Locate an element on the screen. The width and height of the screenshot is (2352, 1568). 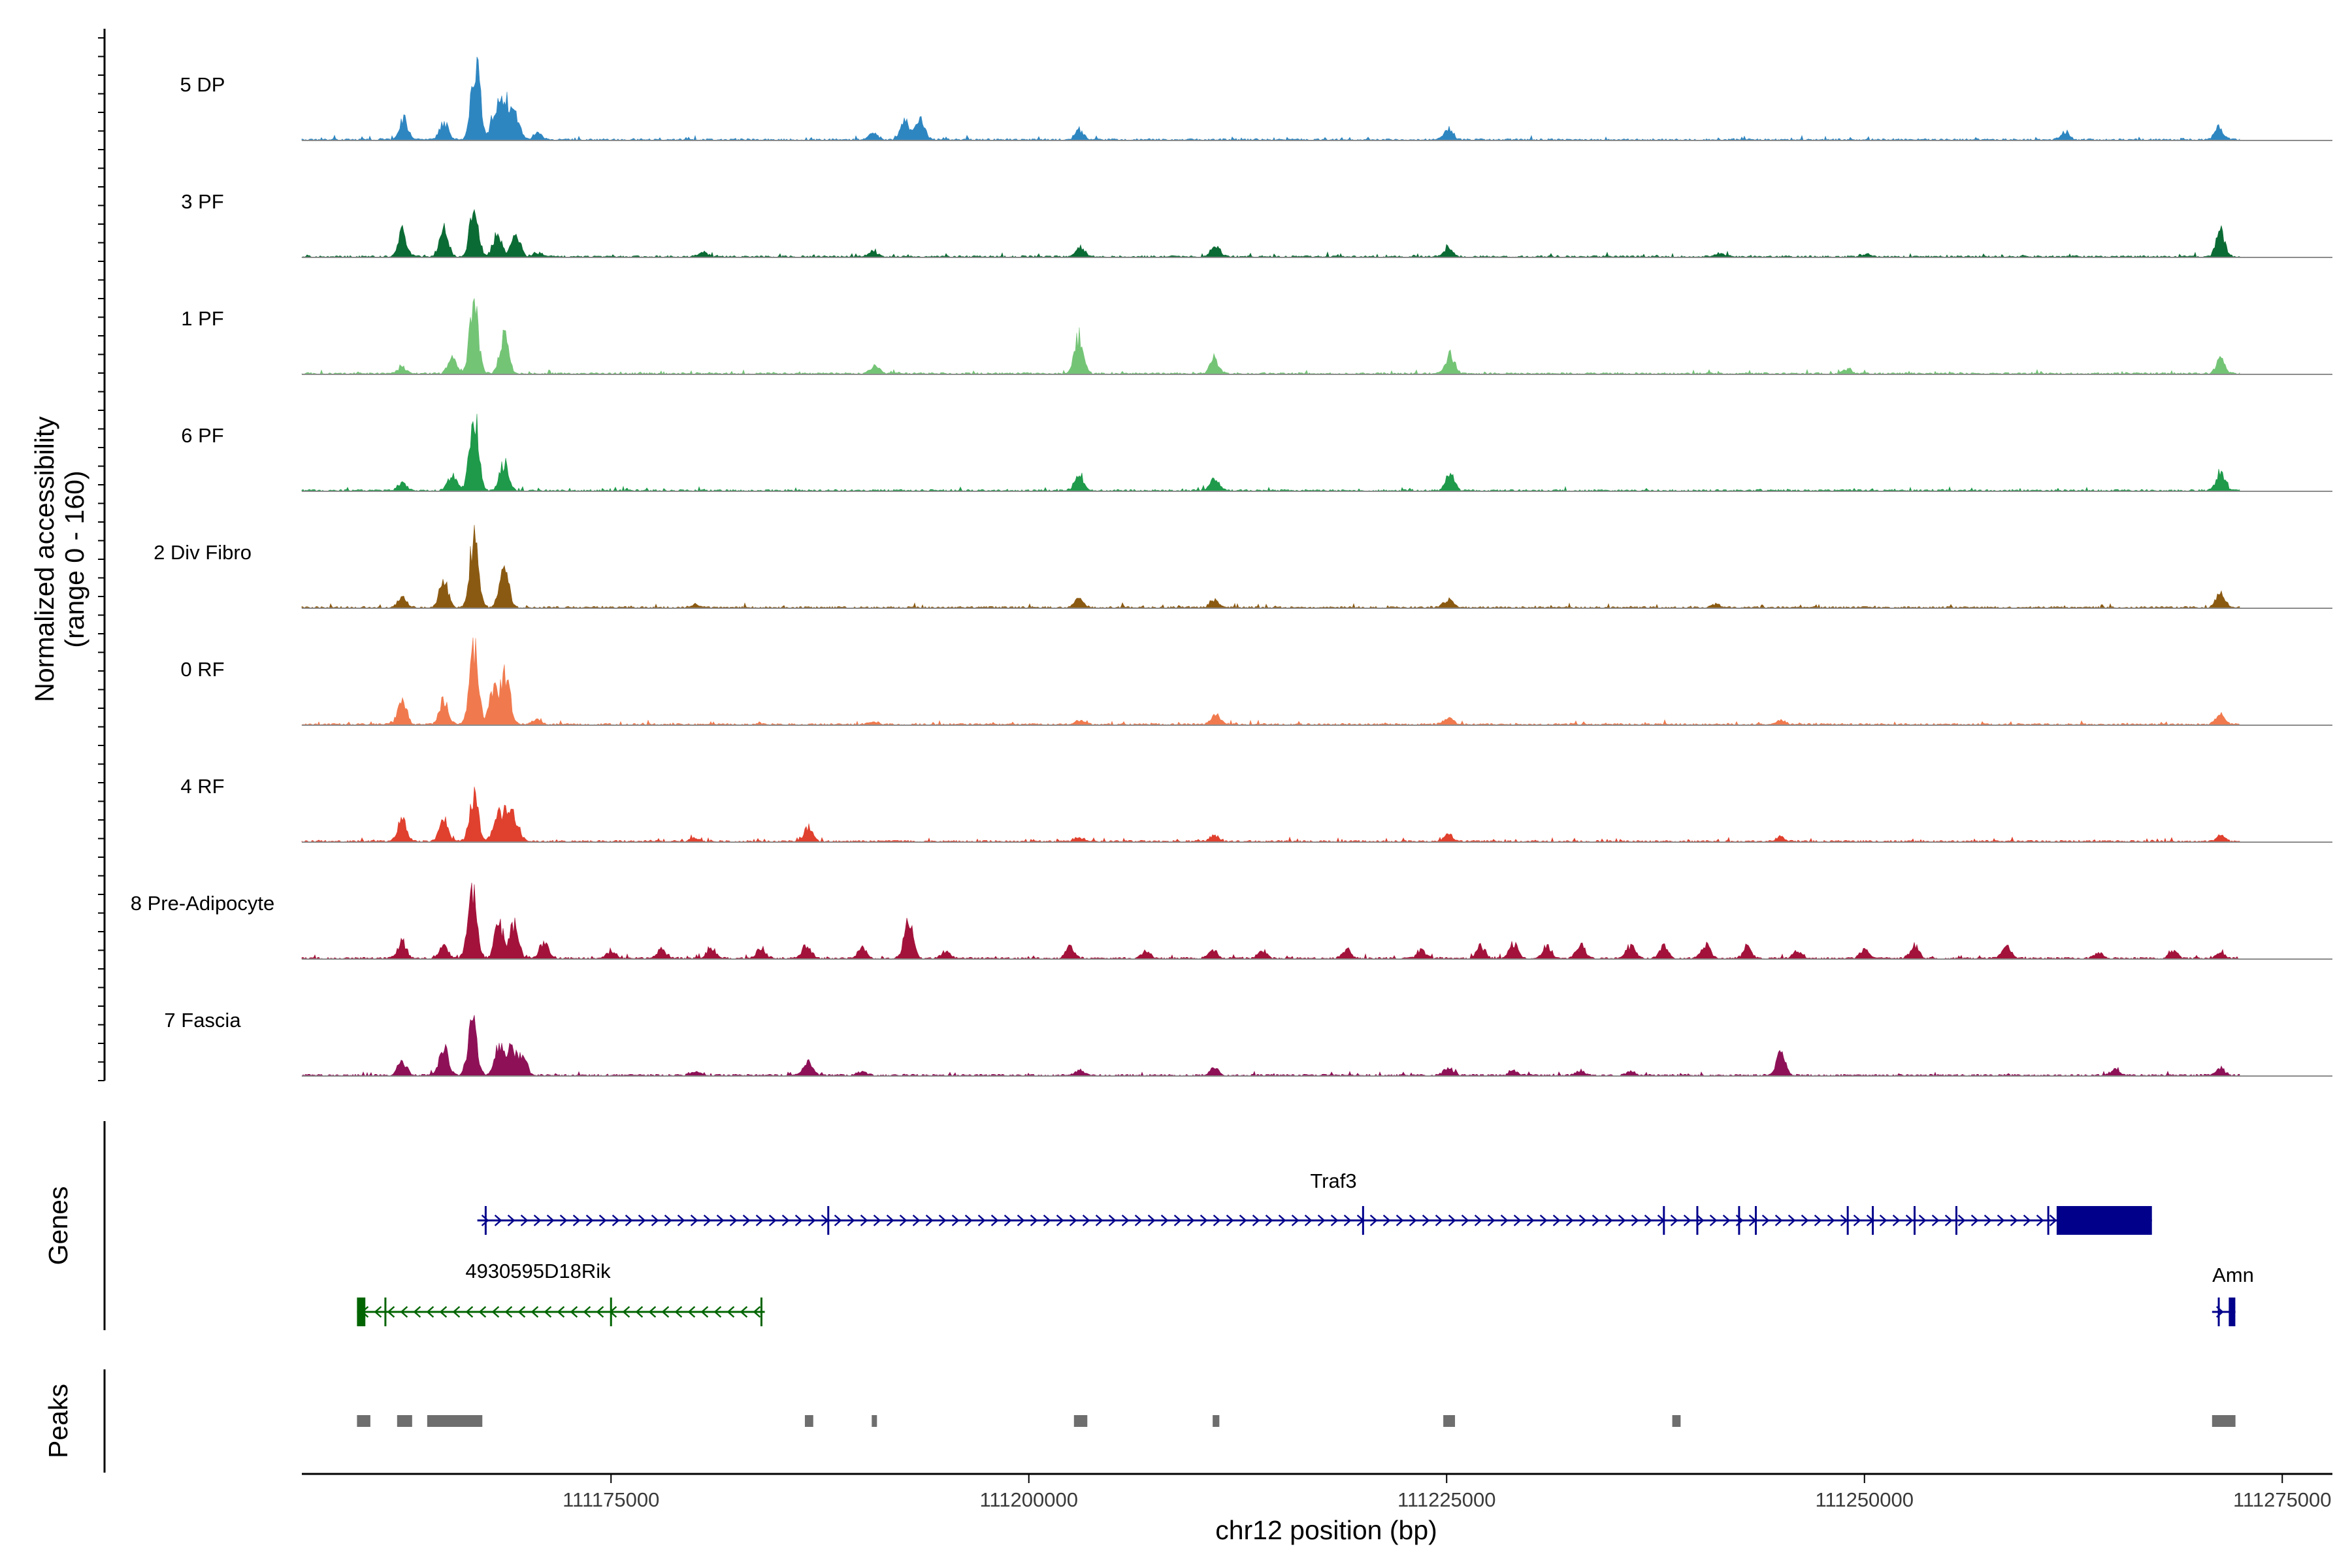
x-tick-label: 111275000 is located at coordinates (2282, 1499).